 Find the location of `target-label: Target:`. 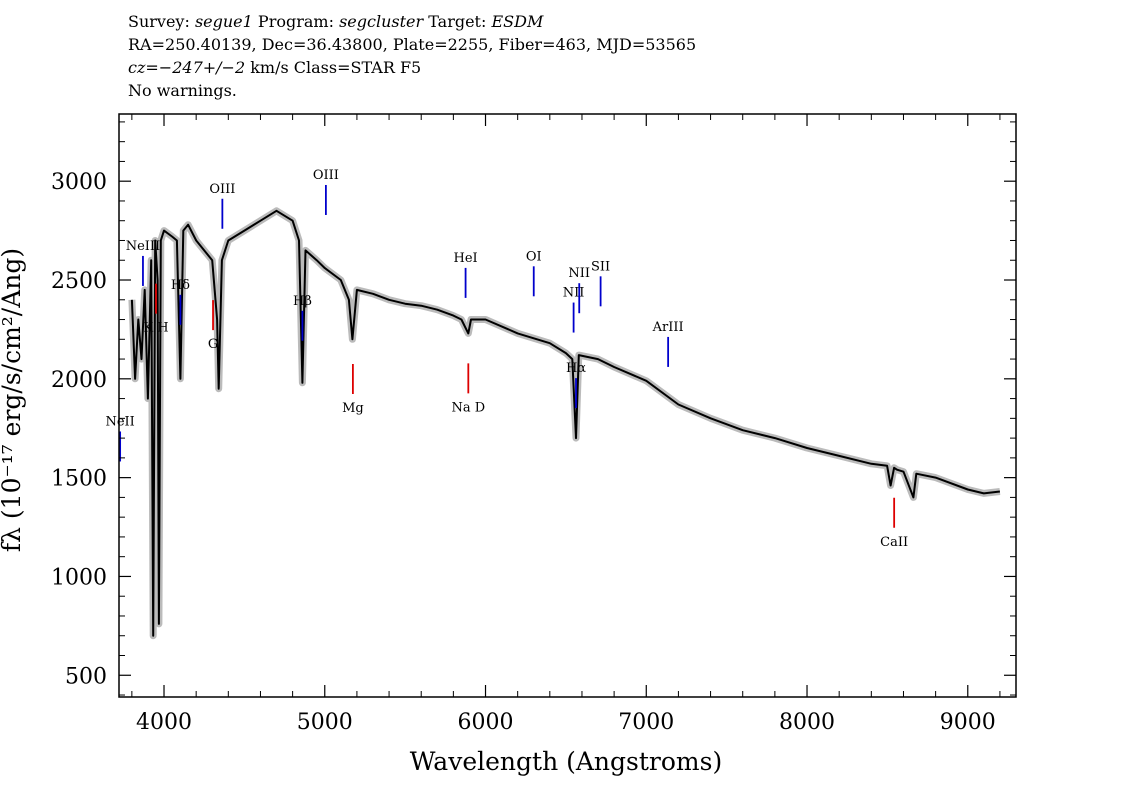

target-label: Target: is located at coordinates (457, 21).